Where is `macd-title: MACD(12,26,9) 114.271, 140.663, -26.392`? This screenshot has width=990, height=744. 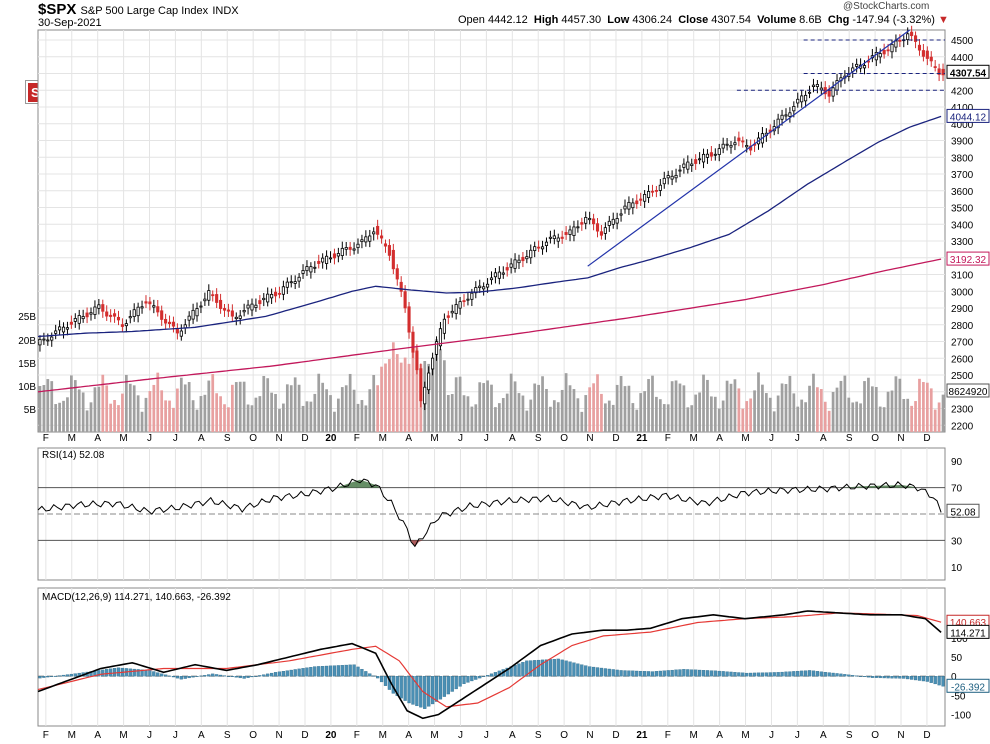 macd-title: MACD(12,26,9) 114.271, 140.663, -26.392 is located at coordinates (136, 597).